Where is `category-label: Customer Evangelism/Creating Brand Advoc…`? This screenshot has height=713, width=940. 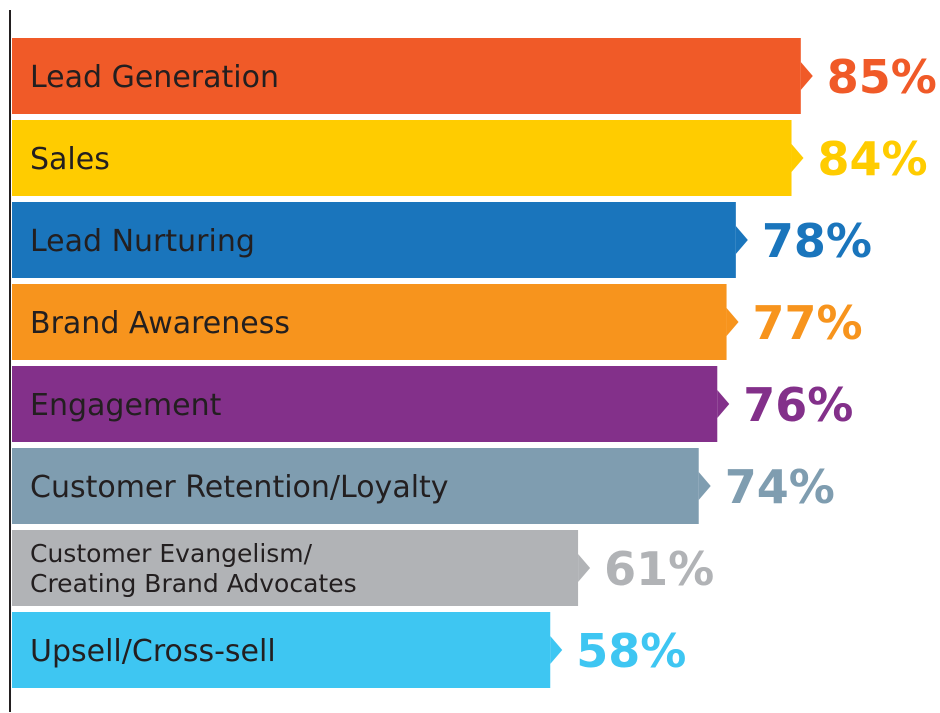 category-label: Customer Evangelism/Creating Brand Advoc… is located at coordinates (193, 568).